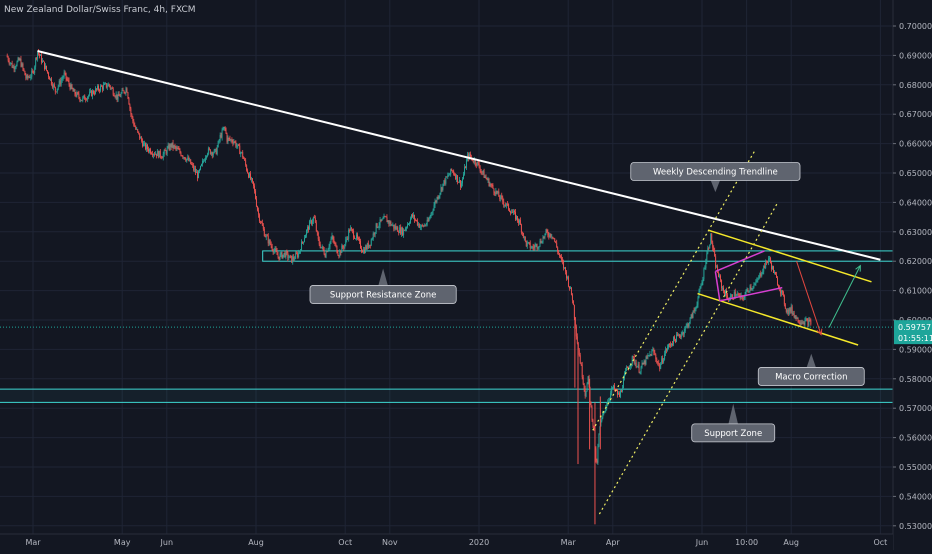 This screenshot has height=554, width=932. I want to click on last-price-tag-bg, so click(913, 332).